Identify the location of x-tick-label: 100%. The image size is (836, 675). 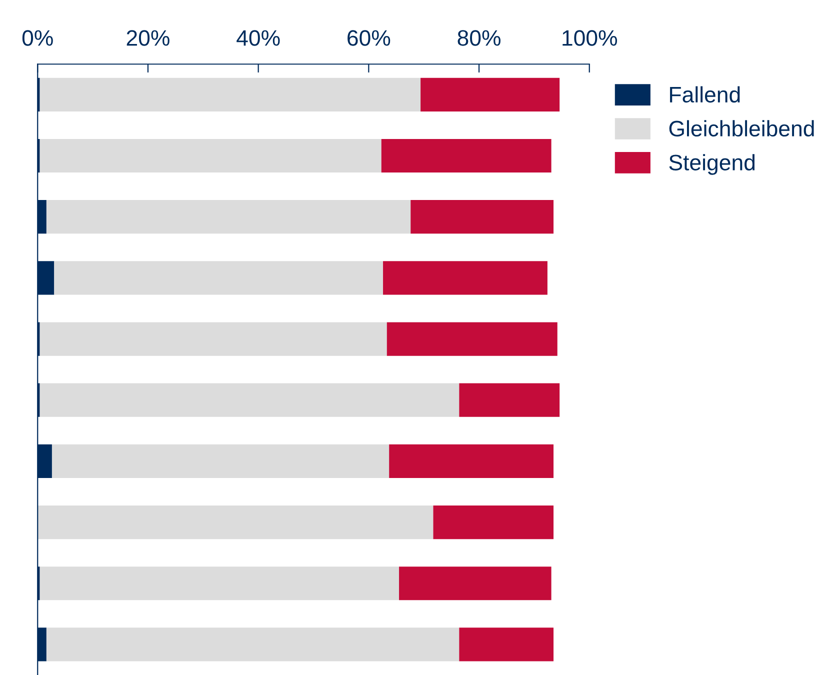
(590, 38).